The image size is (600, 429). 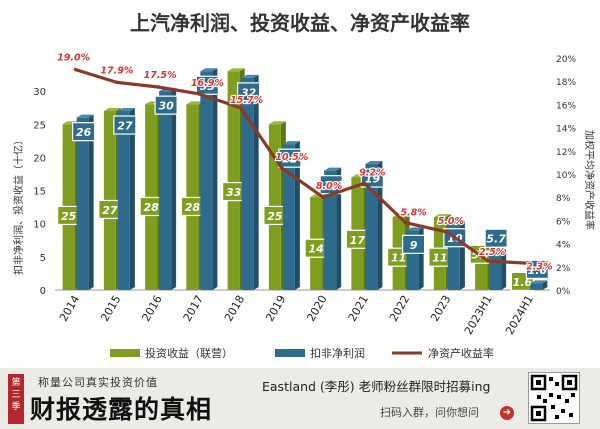 What do you see at coordinates (413, 213) in the screenshot?
I see `roe-label: 5.8%` at bounding box center [413, 213].